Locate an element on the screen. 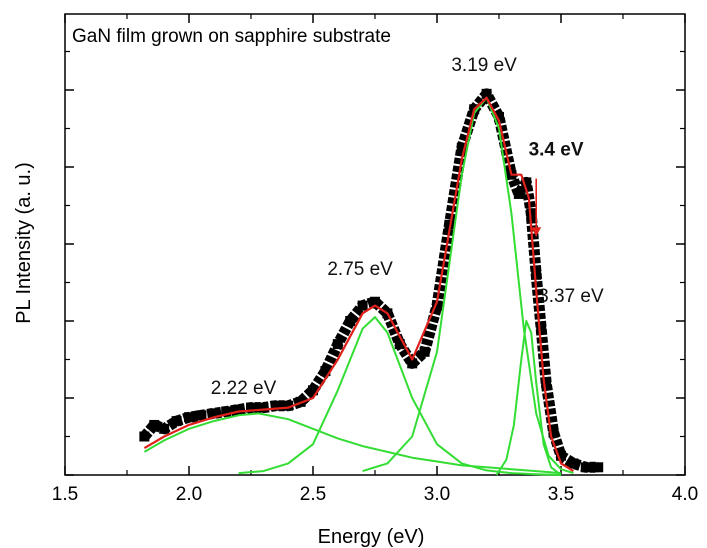  peak-annotation: 3.37 eV is located at coordinates (571, 296).